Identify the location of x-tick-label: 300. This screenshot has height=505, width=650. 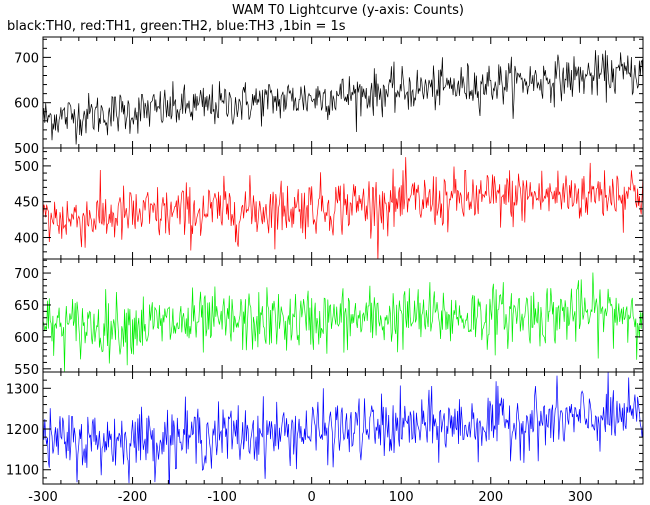
(580, 497).